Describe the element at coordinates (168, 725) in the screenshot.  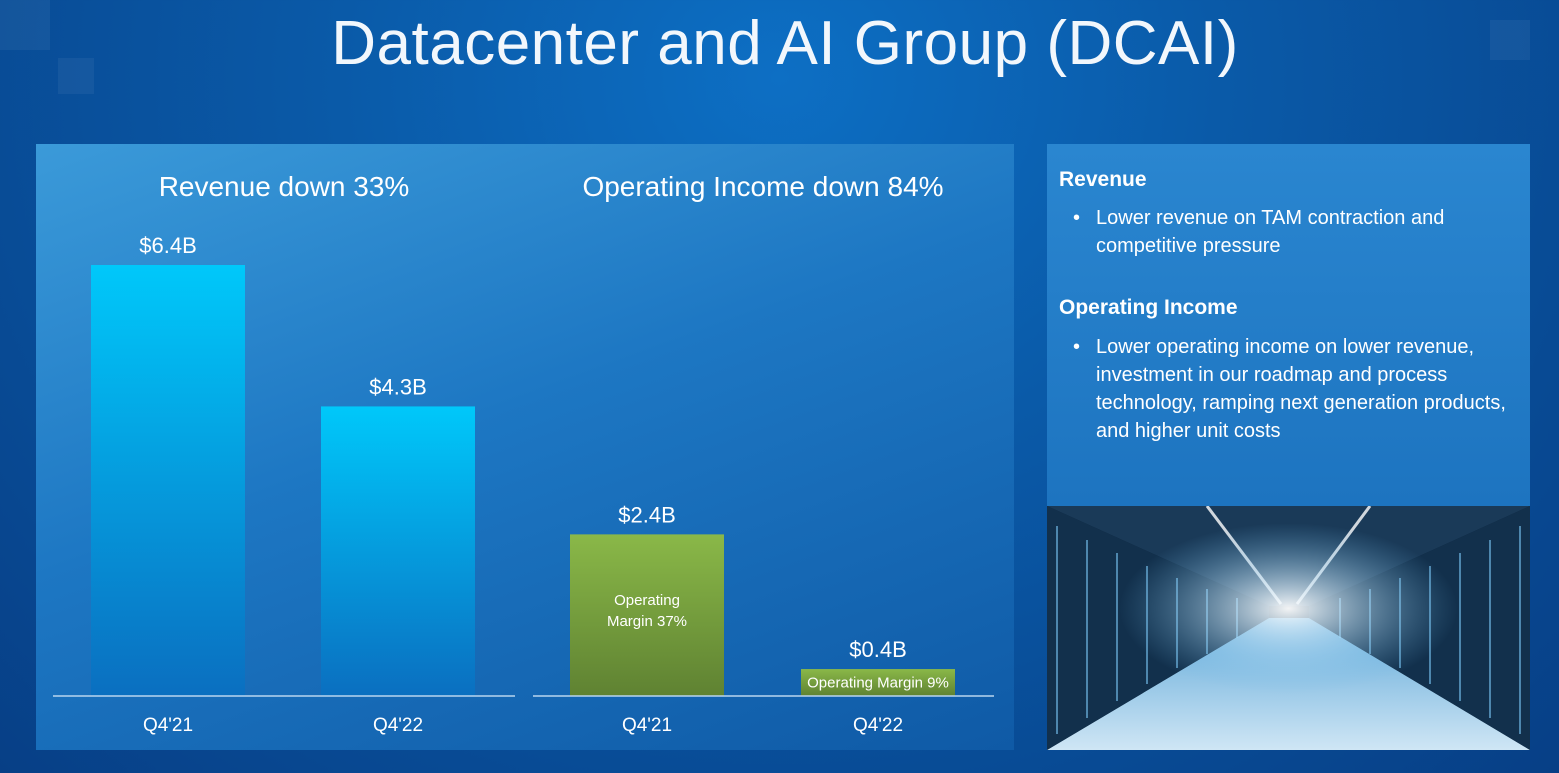
I see `revenue-x-tick: Q4'21` at that location.